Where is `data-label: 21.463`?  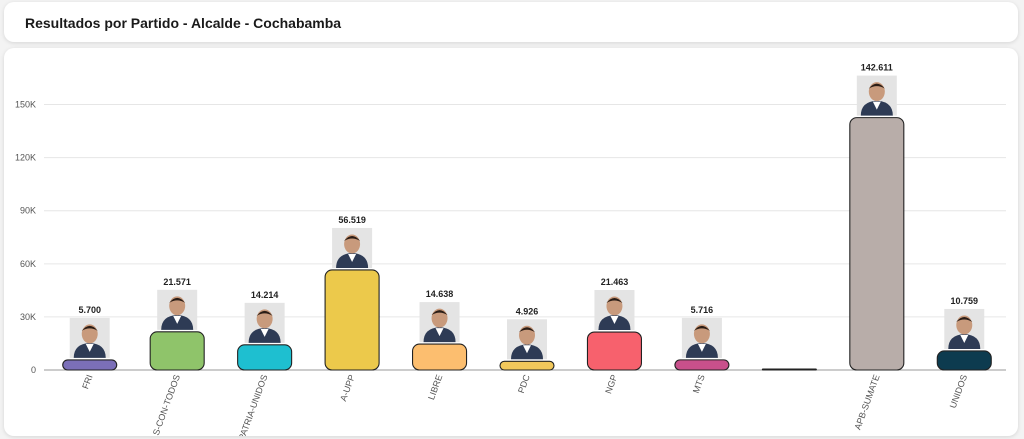 data-label: 21.463 is located at coordinates (615, 282).